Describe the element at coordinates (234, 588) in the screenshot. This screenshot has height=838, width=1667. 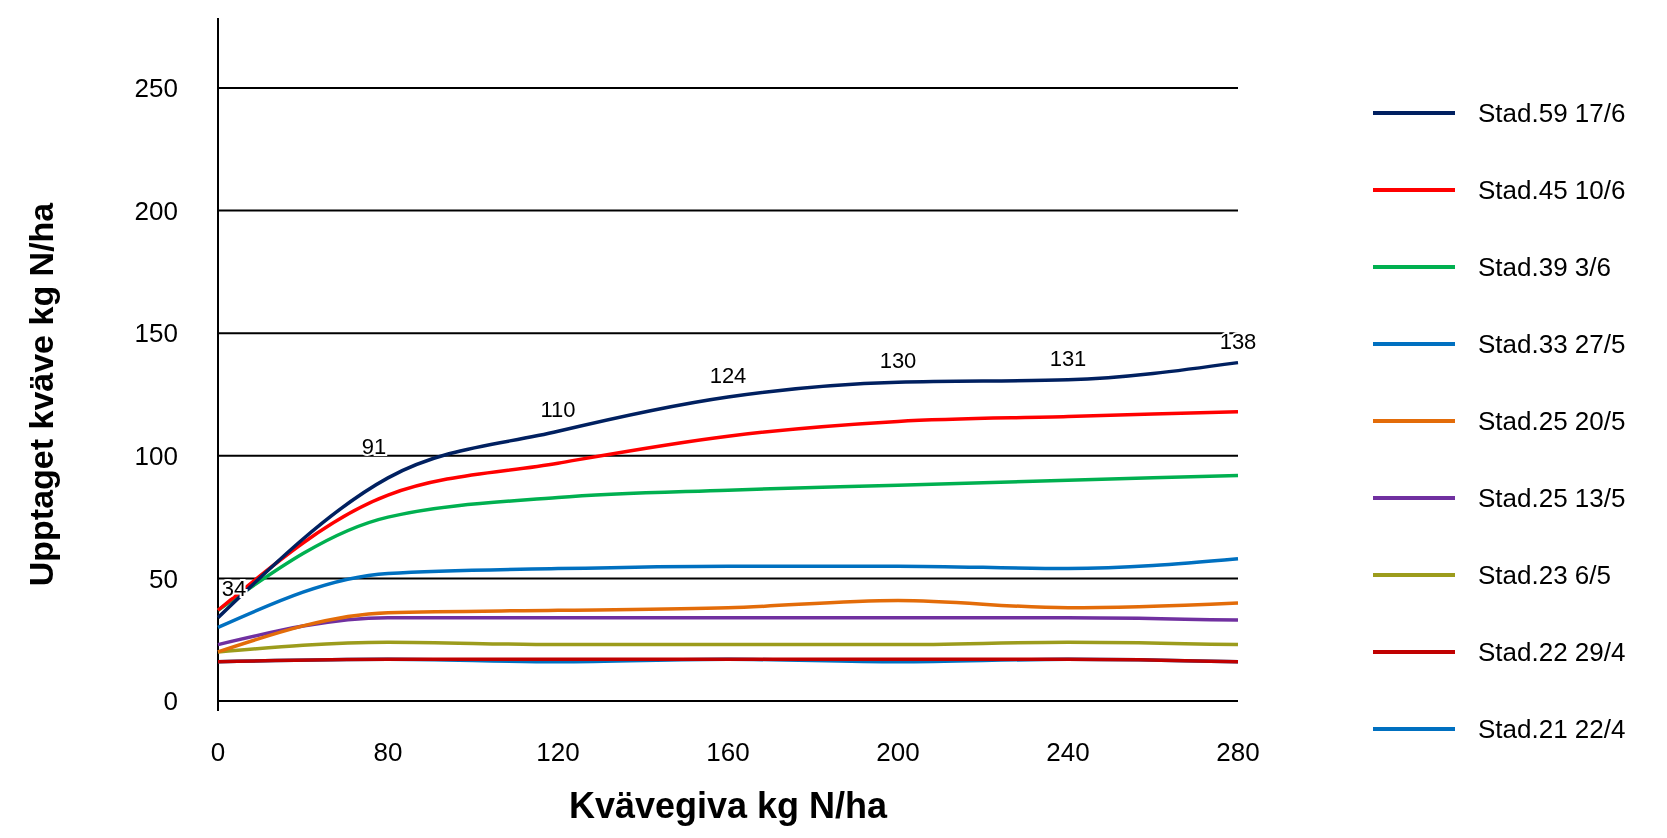
I see `data-label: 34` at that location.